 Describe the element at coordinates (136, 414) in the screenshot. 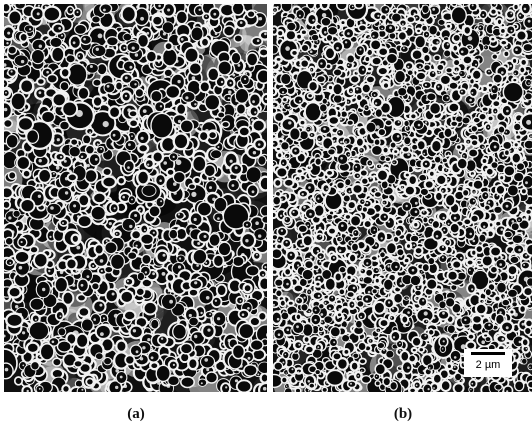

I see `panel-label-a: (a)` at that location.